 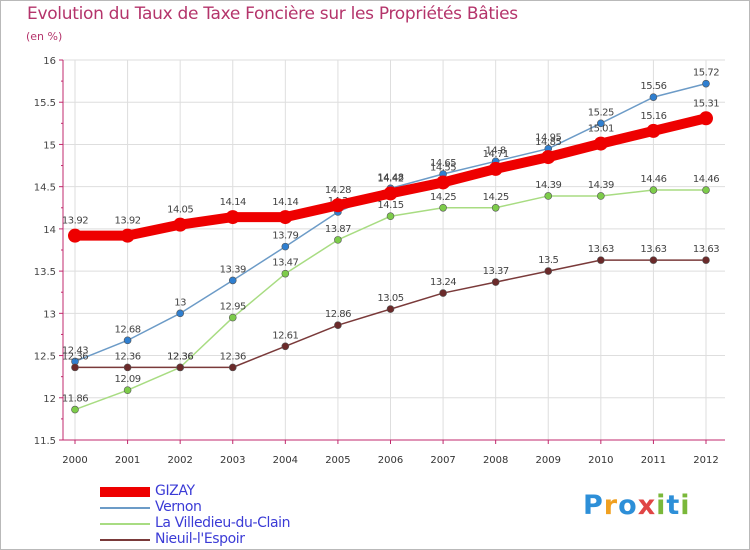 I want to click on data-label-vernon: 13.79, so click(x=285, y=236).